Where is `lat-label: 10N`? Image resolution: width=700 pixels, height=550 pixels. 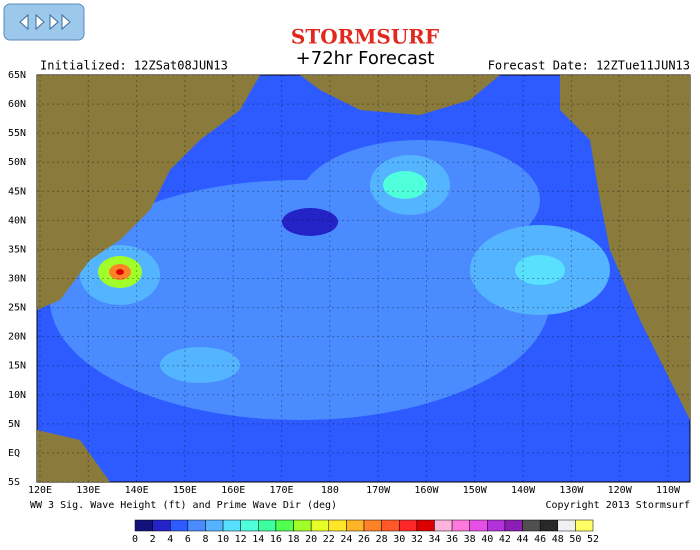 lat-label: 10N is located at coordinates (17, 395).